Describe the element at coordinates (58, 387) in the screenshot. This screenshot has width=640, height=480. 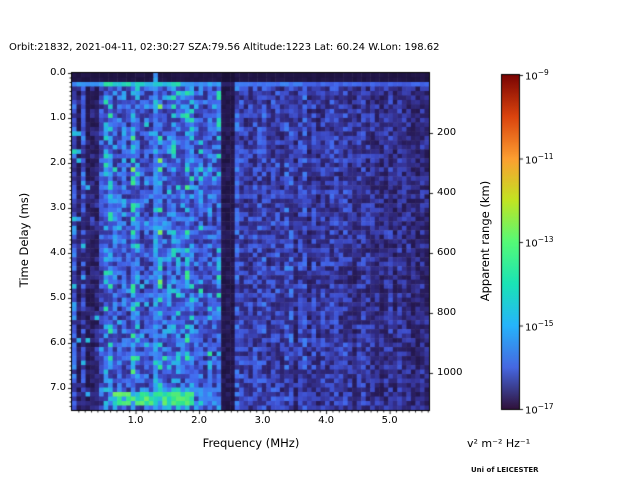
I see `y-tick-label: 7.0` at that location.